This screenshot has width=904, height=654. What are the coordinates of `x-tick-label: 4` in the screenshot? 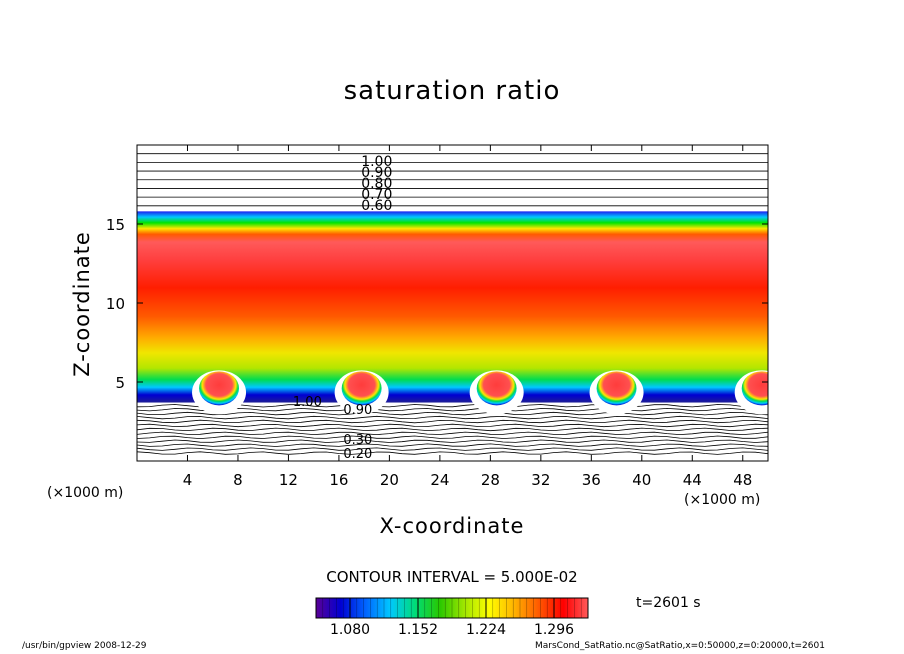 It's located at (188, 480).